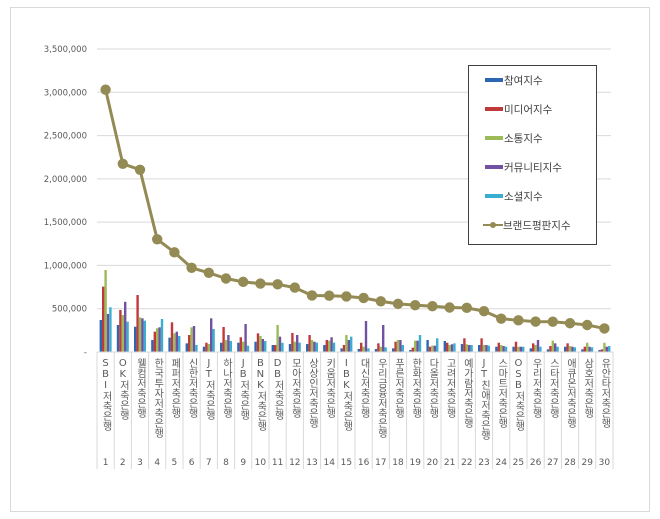 The image size is (660, 519). Describe the element at coordinates (553, 388) in the screenshot. I see `x-category-label: 스타저축은행` at that location.